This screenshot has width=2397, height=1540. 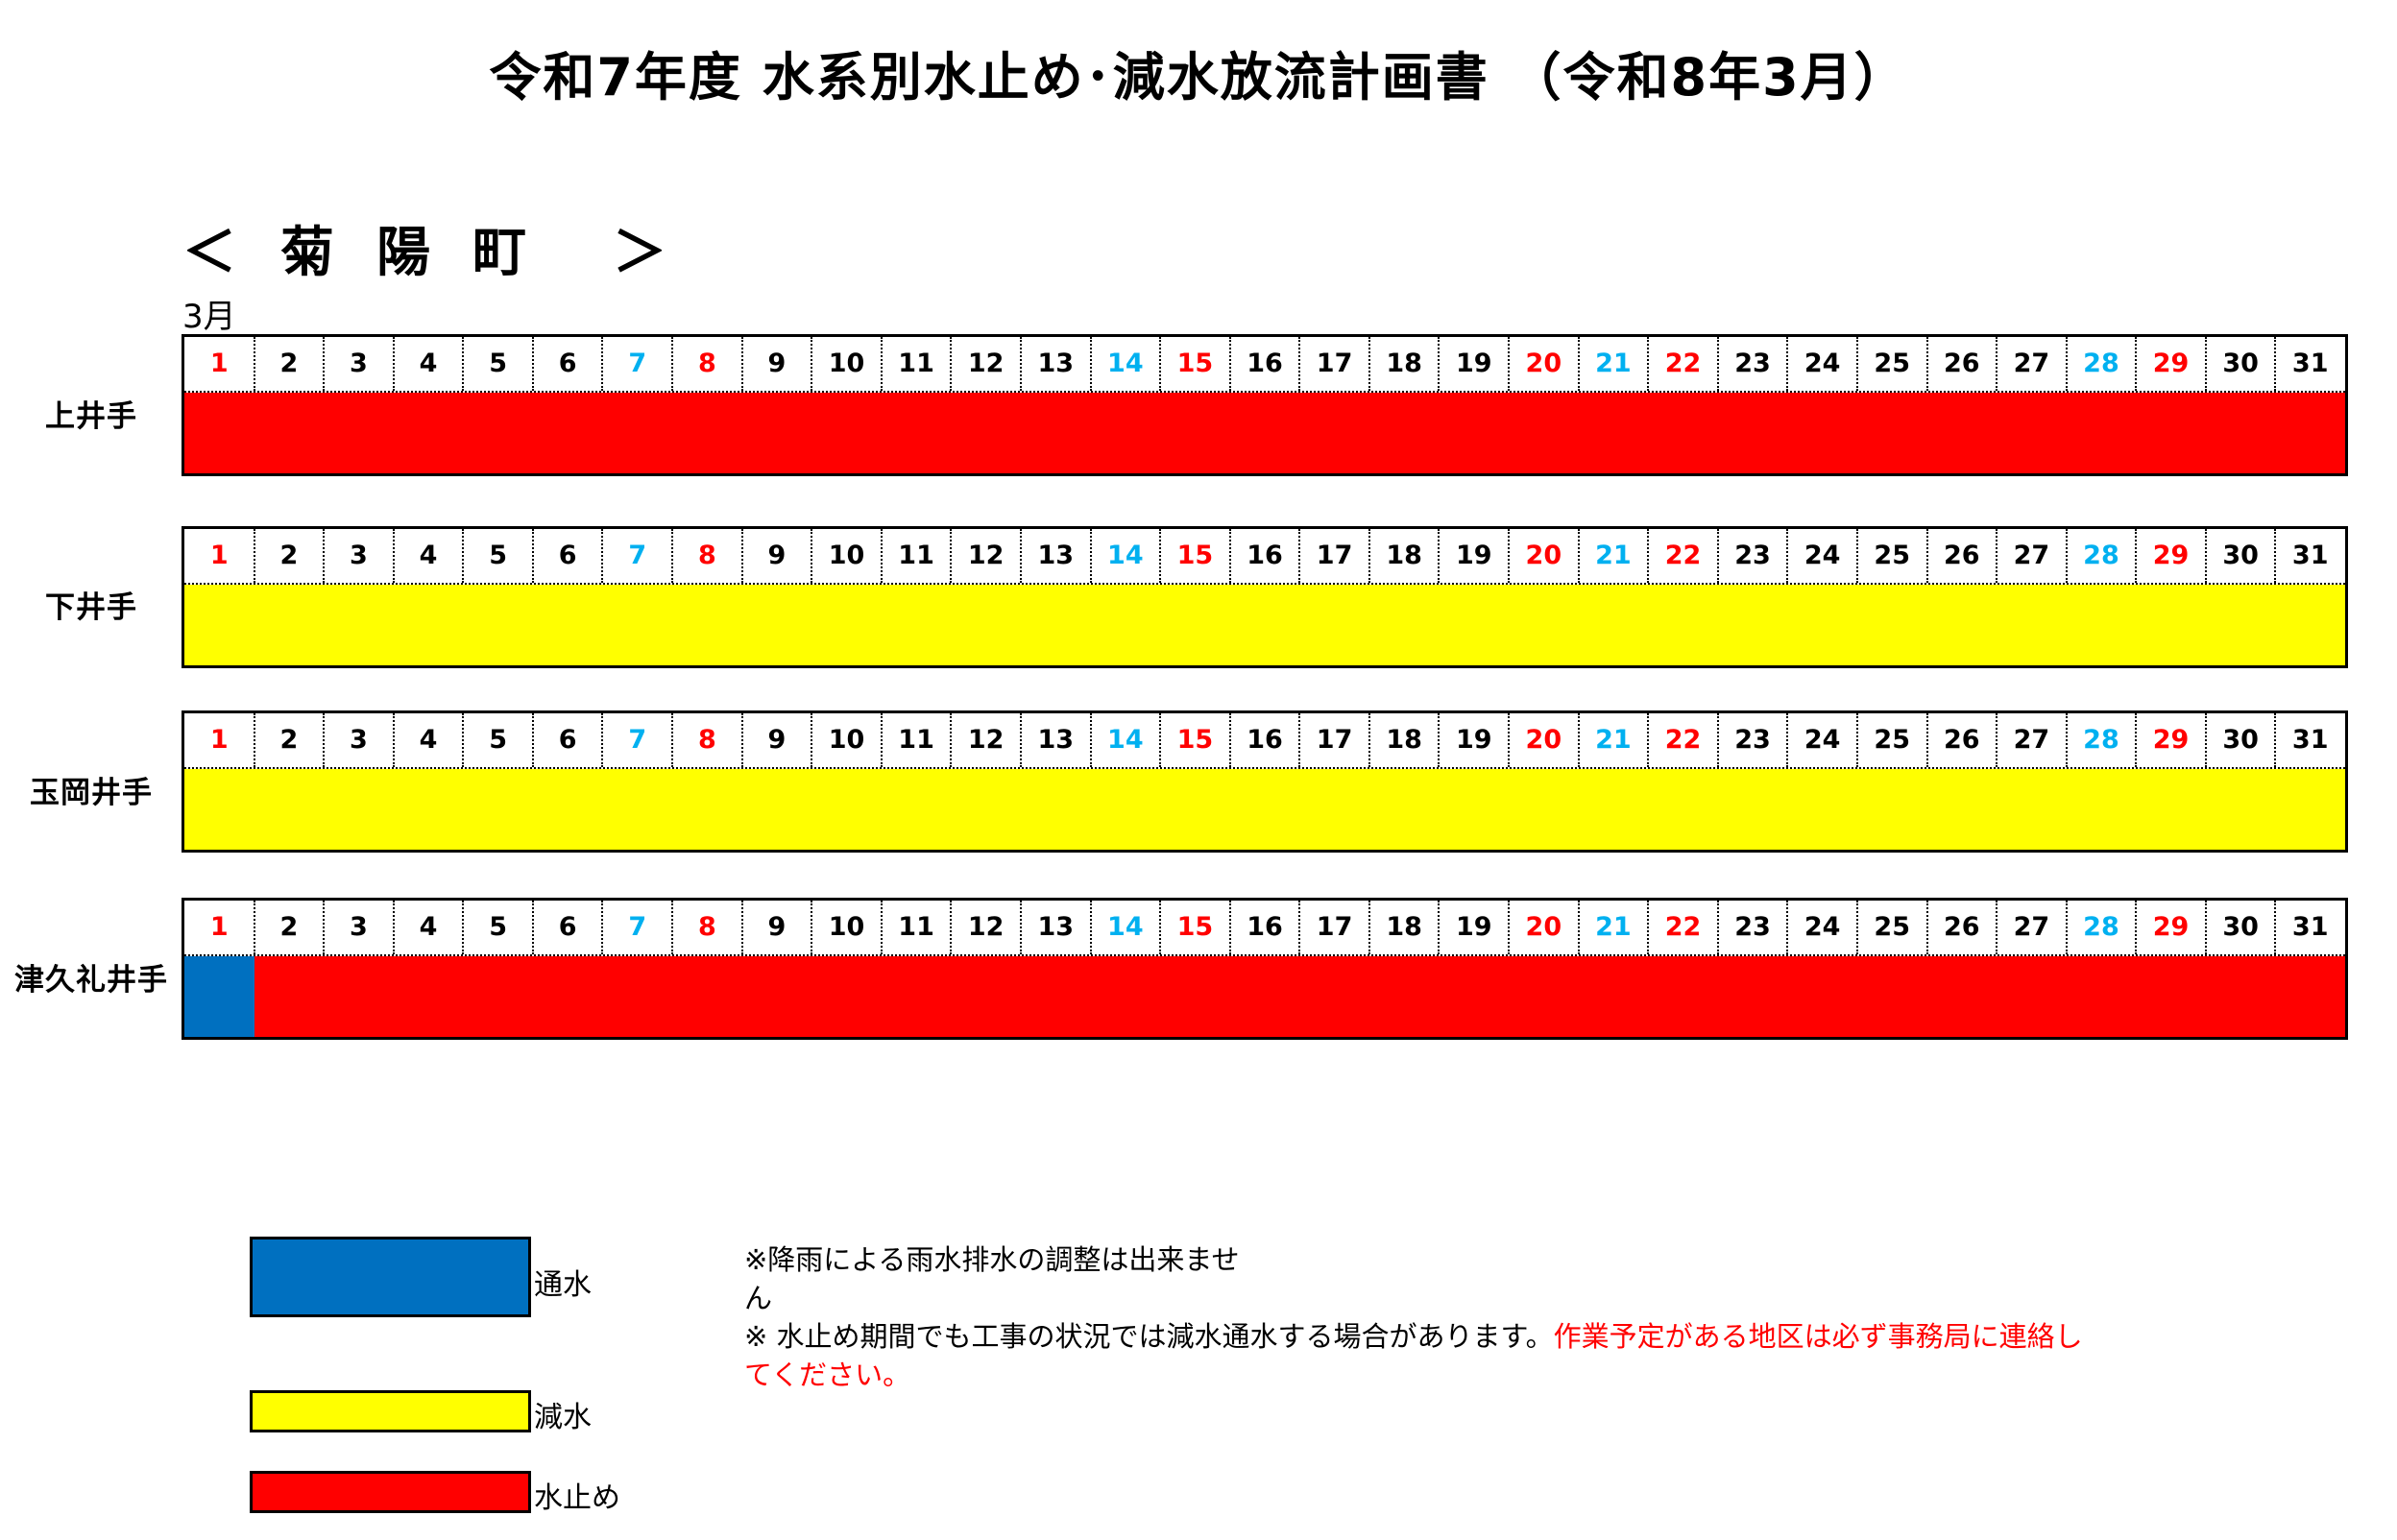 What do you see at coordinates (91, 793) in the screenshot?
I see `canal-label: 玉岡井手` at bounding box center [91, 793].